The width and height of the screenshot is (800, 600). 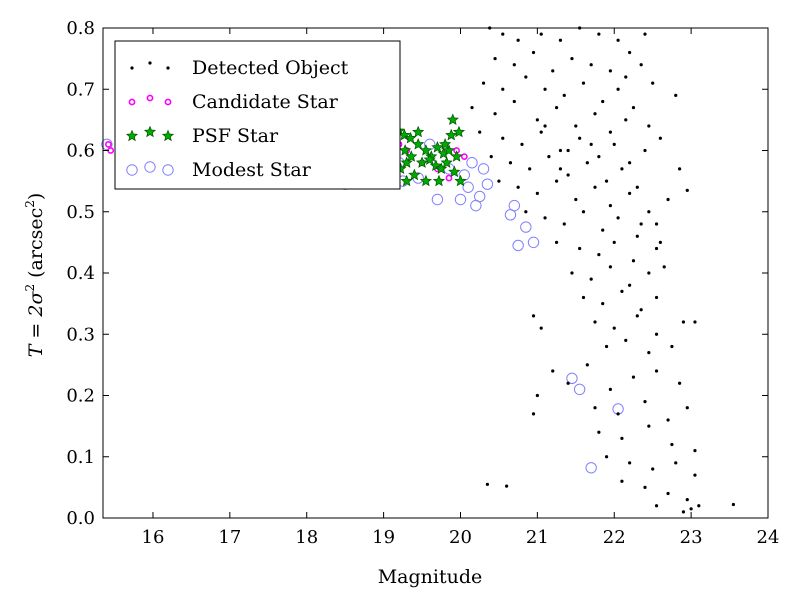 What do you see at coordinates (768, 537) in the screenshot?
I see `x-tick-label: 24` at bounding box center [768, 537].